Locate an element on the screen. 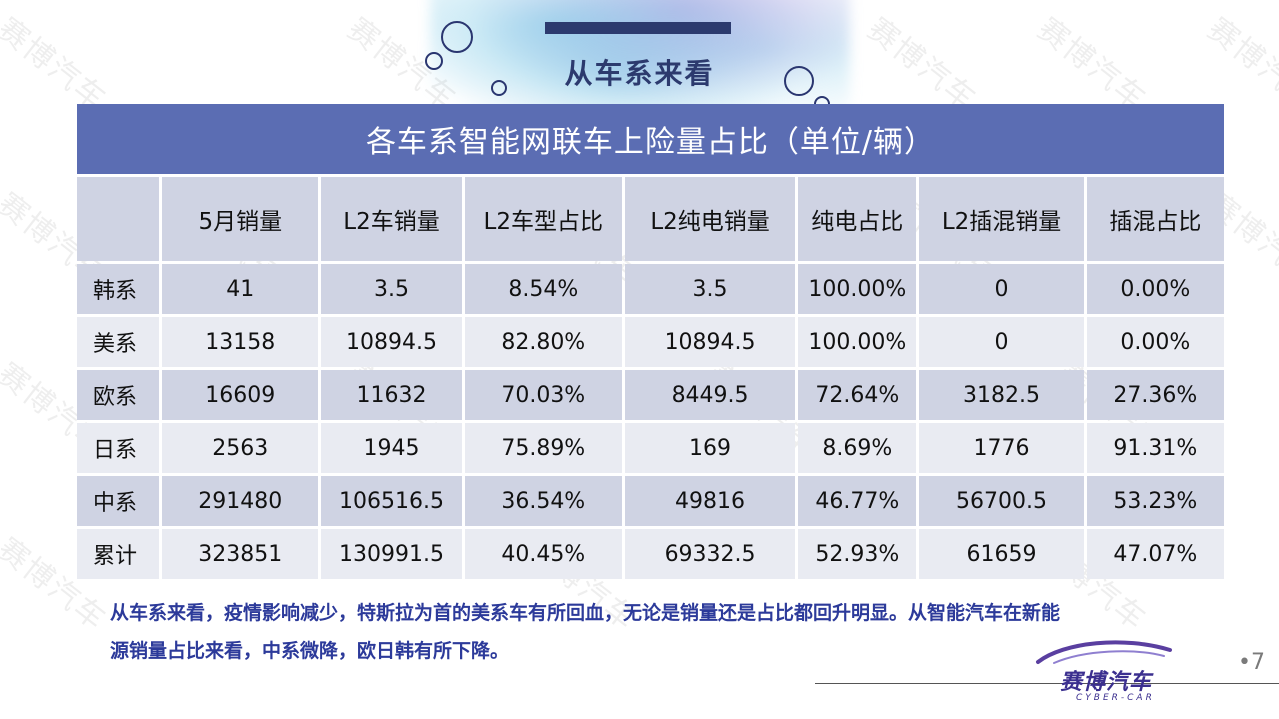 This screenshot has width=1279, height=719. table-cell: 11632 is located at coordinates (391, 395).